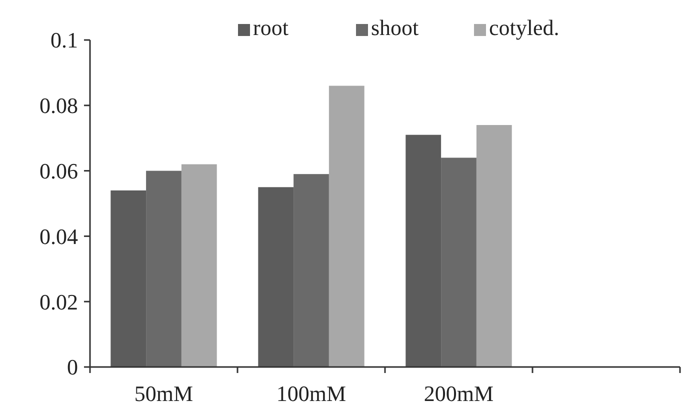 The height and width of the screenshot is (417, 688). What do you see at coordinates (72, 367) in the screenshot?
I see `y-tick-label: 0` at bounding box center [72, 367].